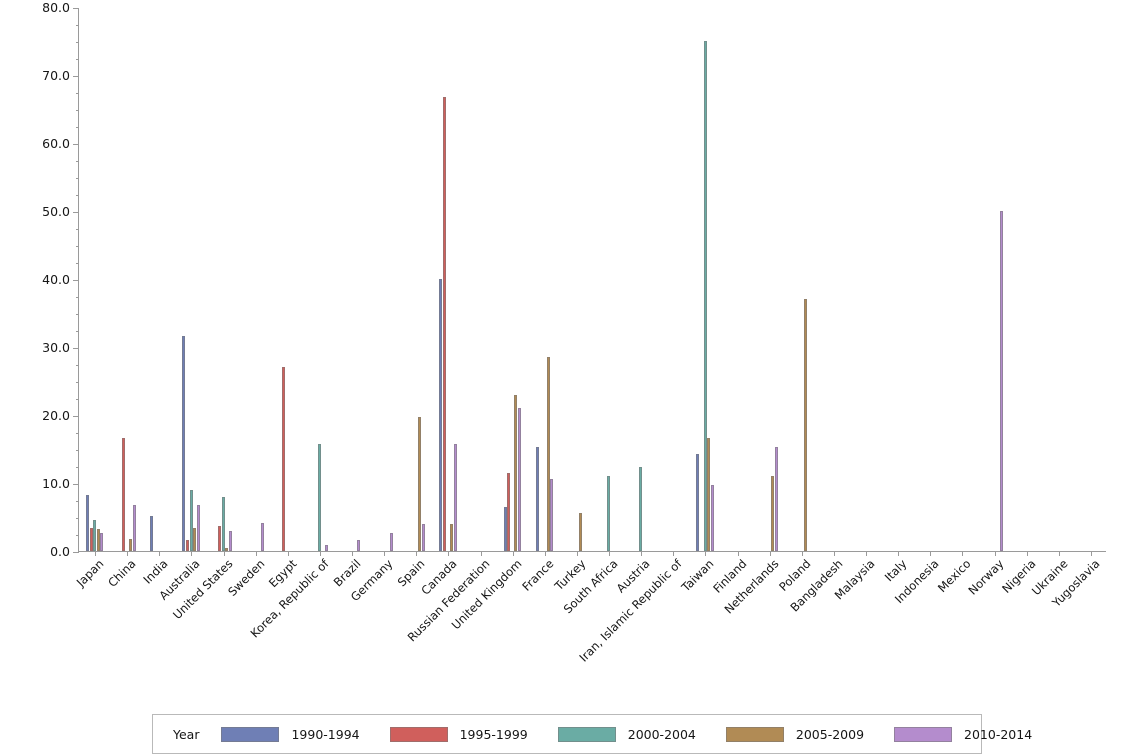  Describe the element at coordinates (493, 734) in the screenshot. I see `legend-label: 1995-1999` at that location.